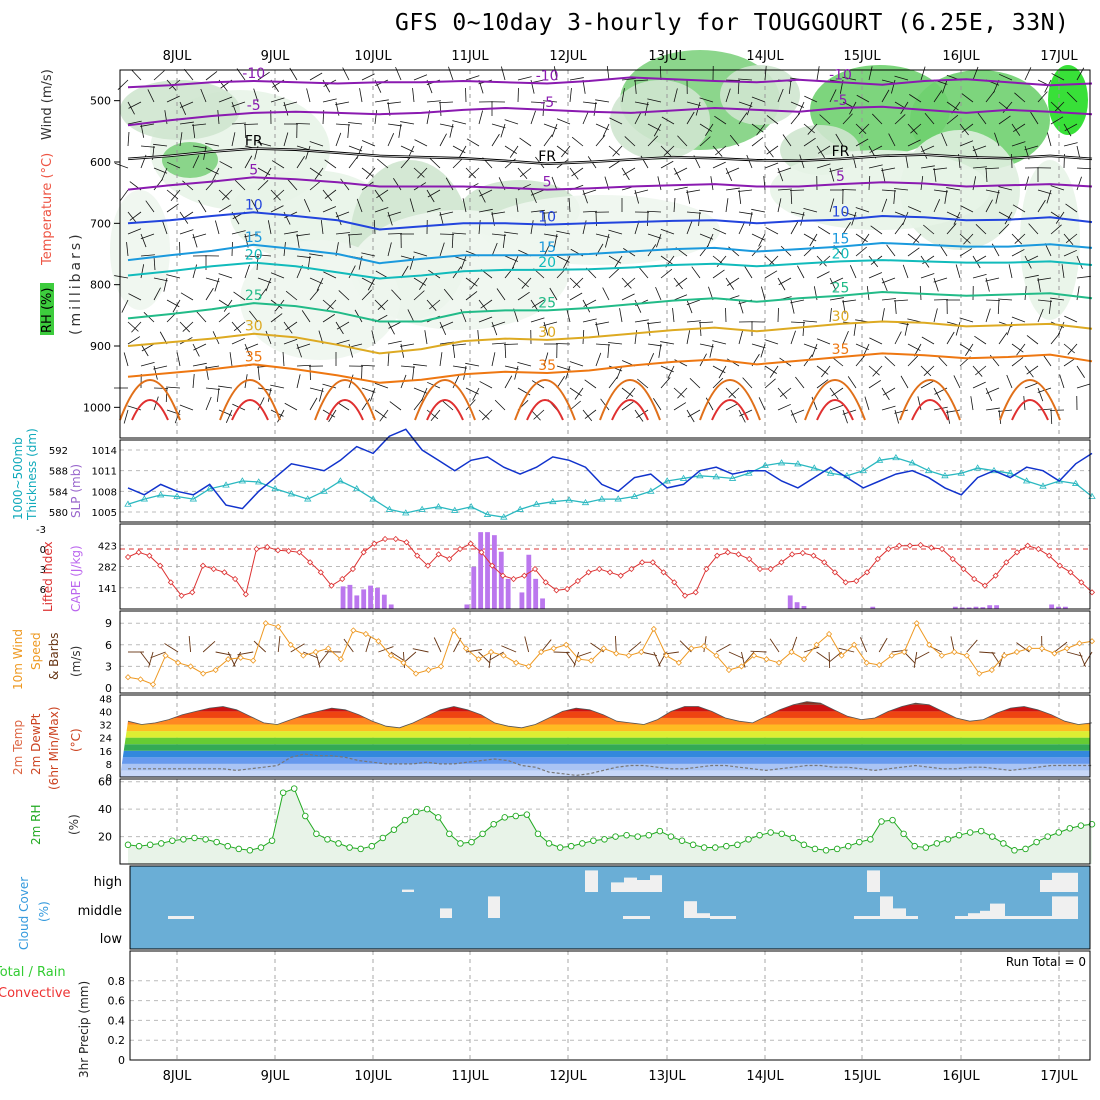 Image resolution: width=1100 pixels, height=1100 pixels. Describe the element at coordinates (610, 765) in the screenshot. I see `dewpoint-line` at that location.